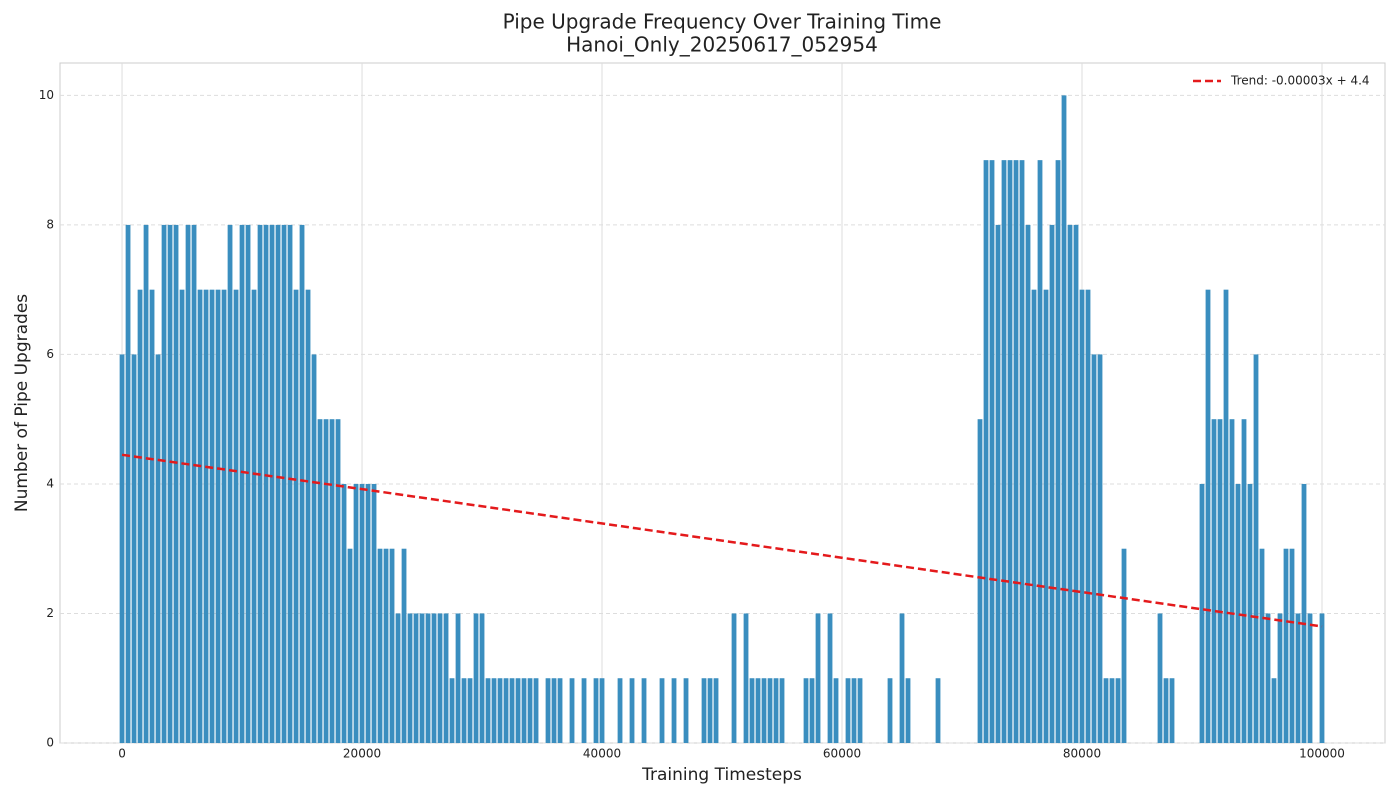 This screenshot has height=800, width=1400. What do you see at coordinates (46, 95) in the screenshot?
I see `y-tick-label: 10` at bounding box center [46, 95].